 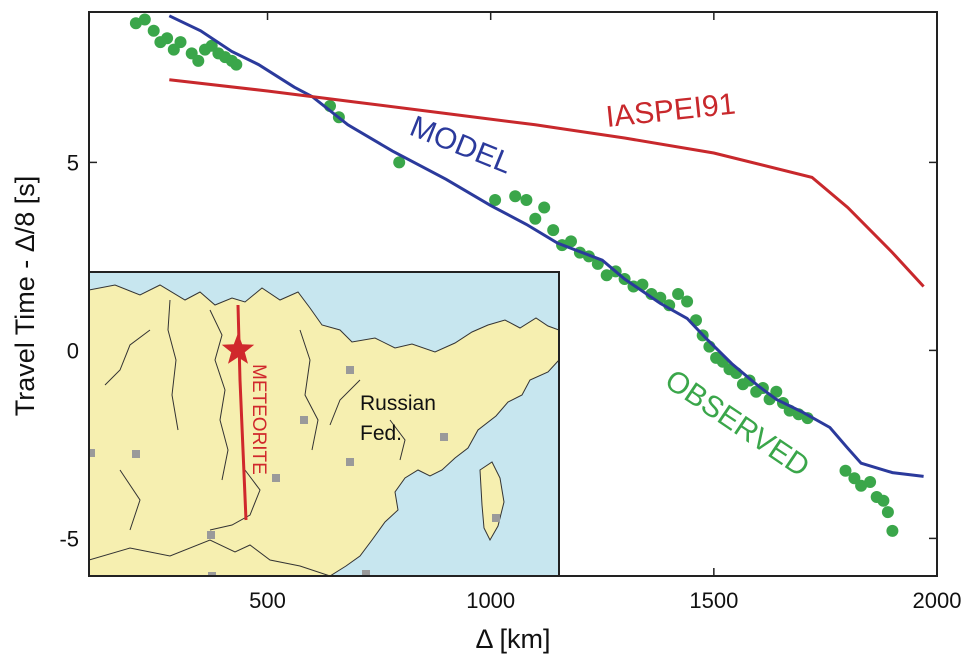 I want to click on y-tick-label: 5, so click(x=73, y=162).